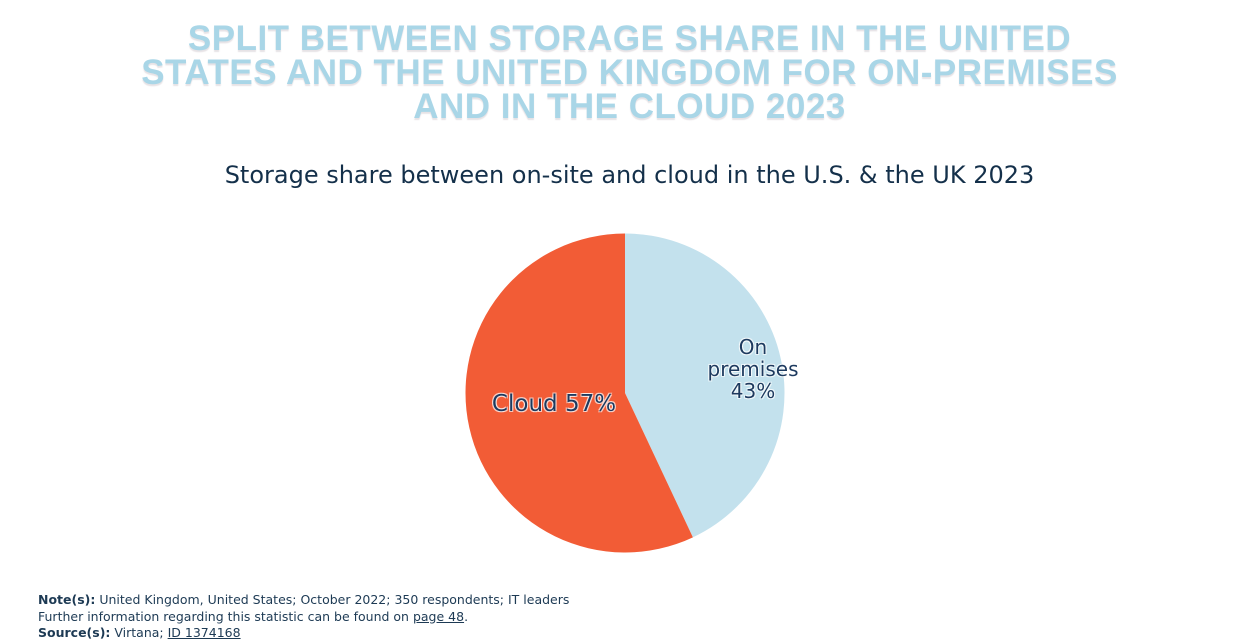  I want to click on page-title-line-3: AND IN THE CLOUD 2023, so click(629, 106).